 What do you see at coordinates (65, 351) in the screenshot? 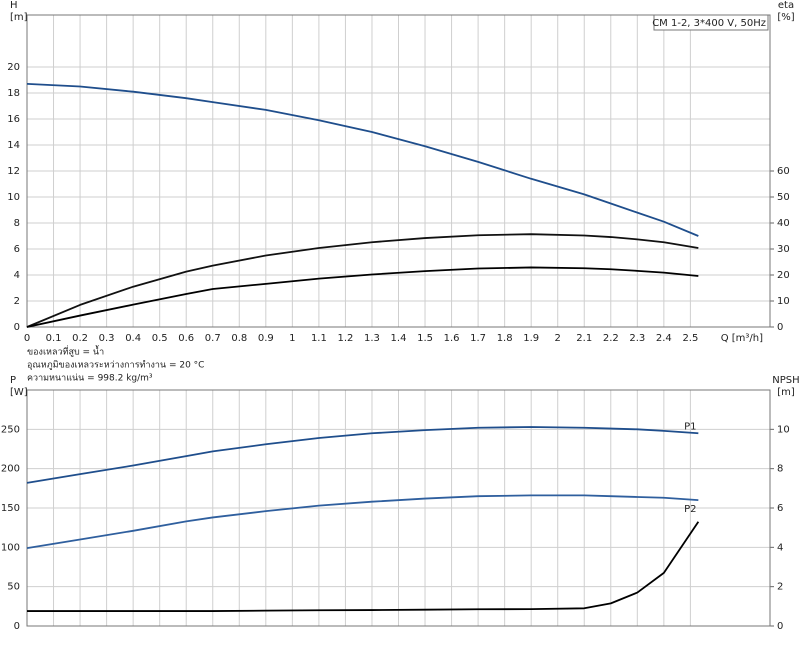
I see `note: ของเหลวที่สูบ = น้ำ` at bounding box center [65, 351].